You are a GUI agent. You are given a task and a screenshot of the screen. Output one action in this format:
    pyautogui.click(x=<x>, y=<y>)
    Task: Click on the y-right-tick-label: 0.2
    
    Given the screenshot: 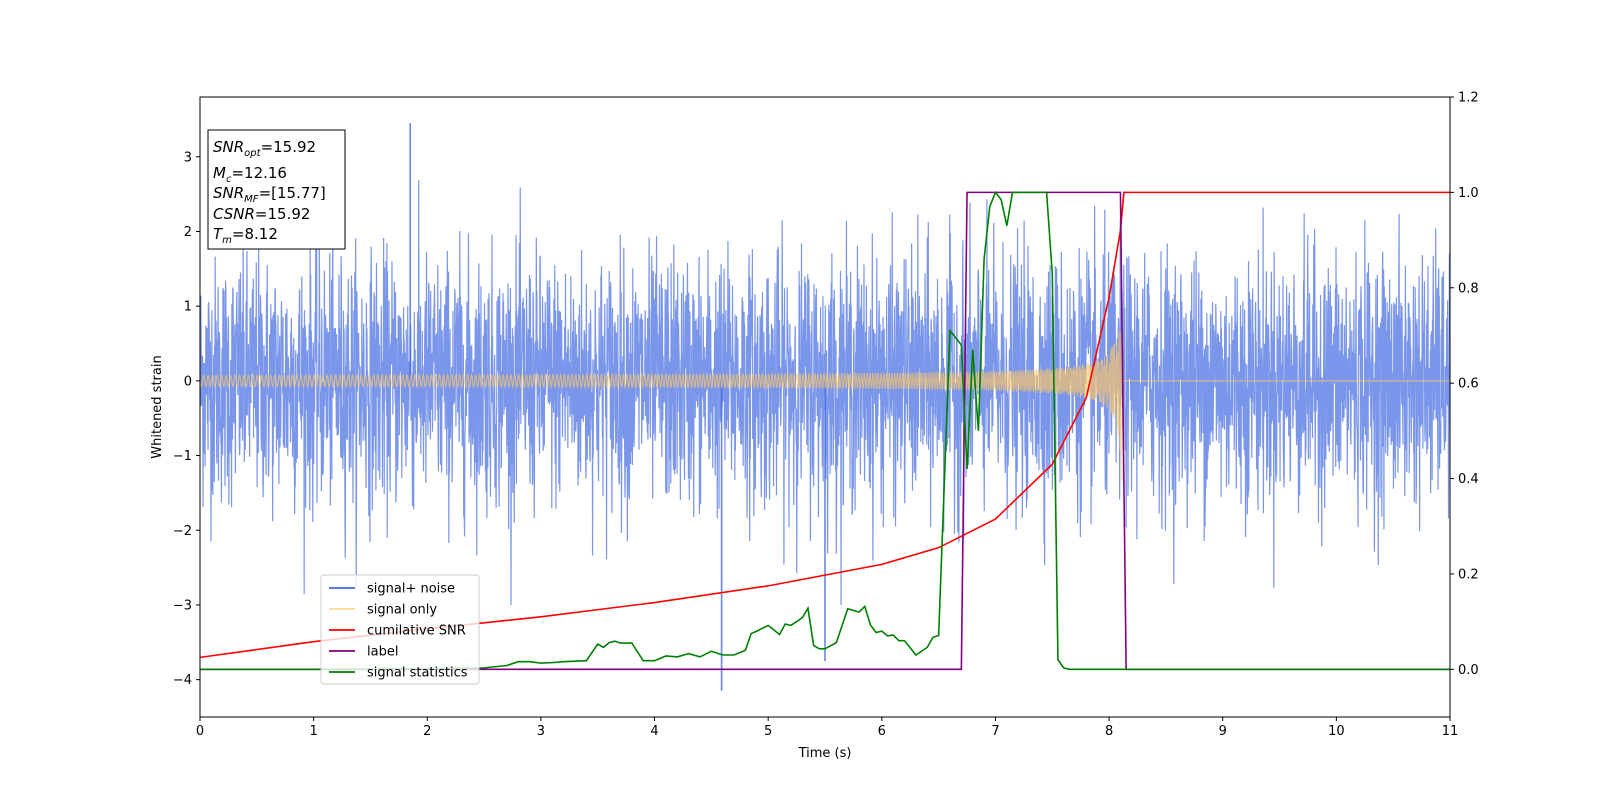 What is the action you would take?
    pyautogui.click(x=1468, y=574)
    